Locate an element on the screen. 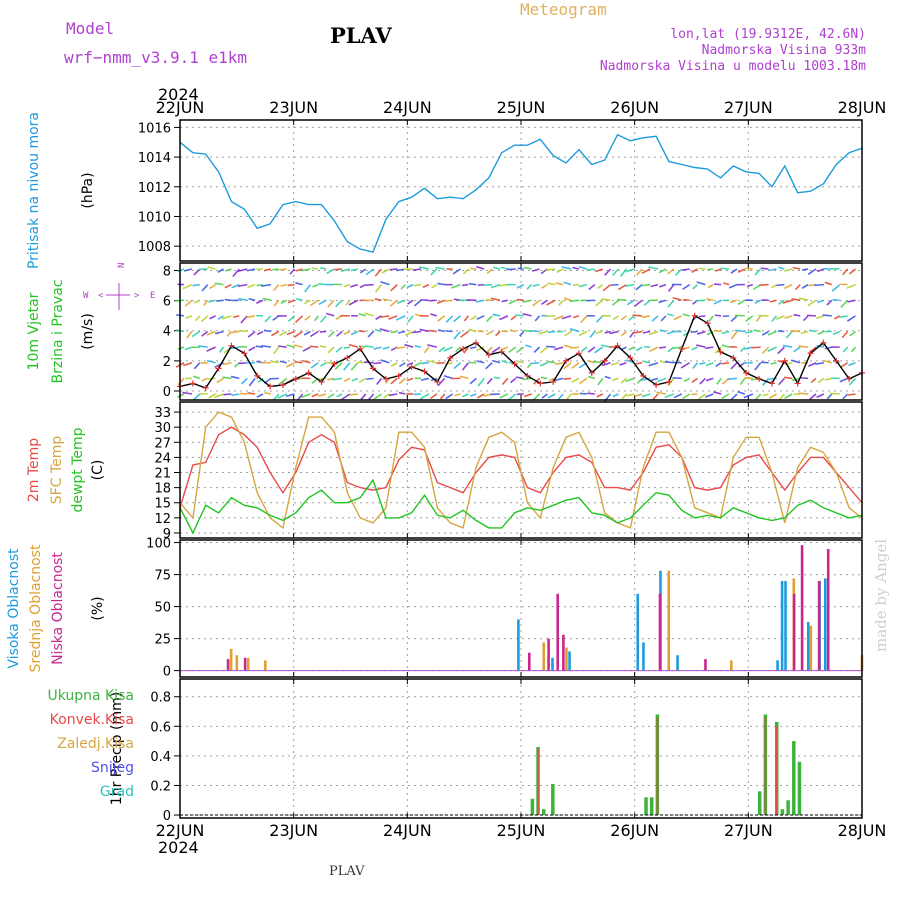  pressure-ytick-label: 1012 is located at coordinates (154, 188).